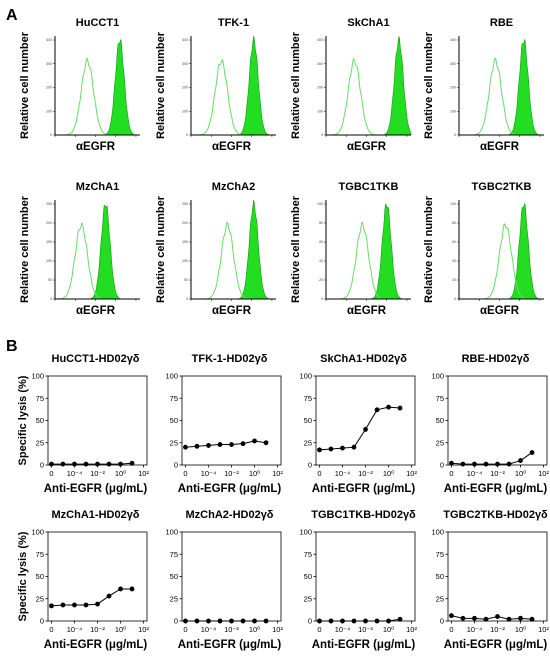 The image size is (550, 664). Describe the element at coordinates (230, 359) in the screenshot. I see `lysis-title: TFK-1-HD02γδ` at that location.